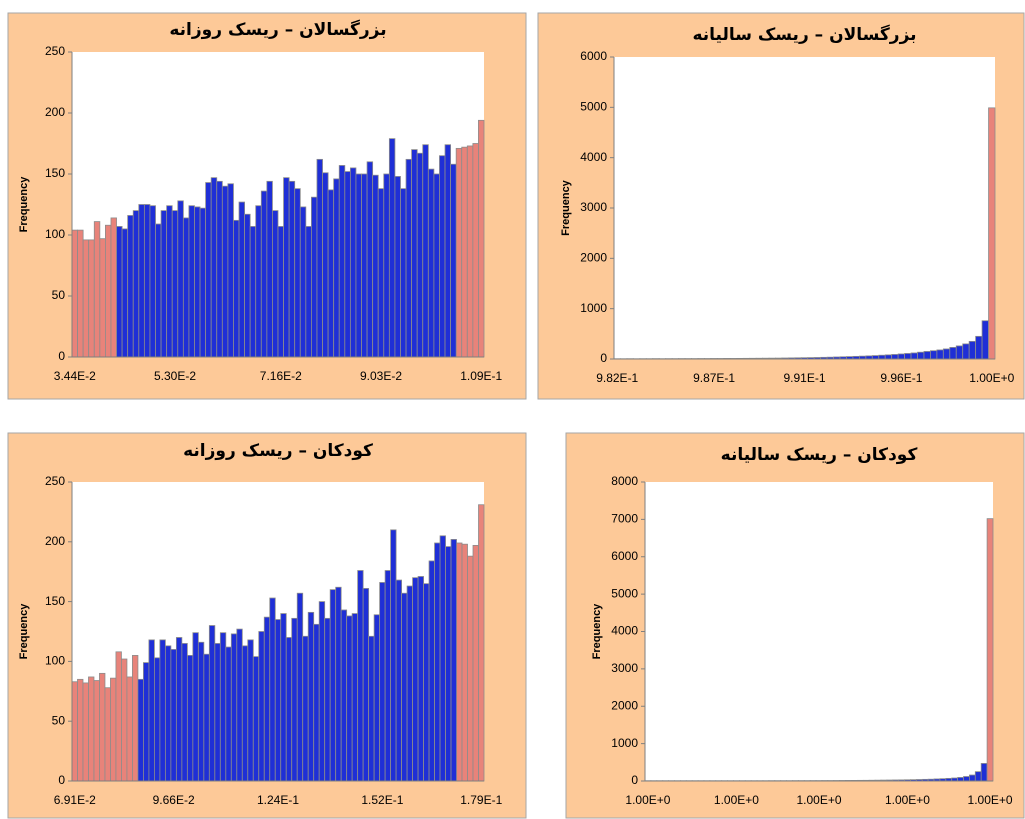 Image resolution: width=1025 pixels, height=819 pixels. I want to click on y-tick-label: 7000, so click(624, 519).